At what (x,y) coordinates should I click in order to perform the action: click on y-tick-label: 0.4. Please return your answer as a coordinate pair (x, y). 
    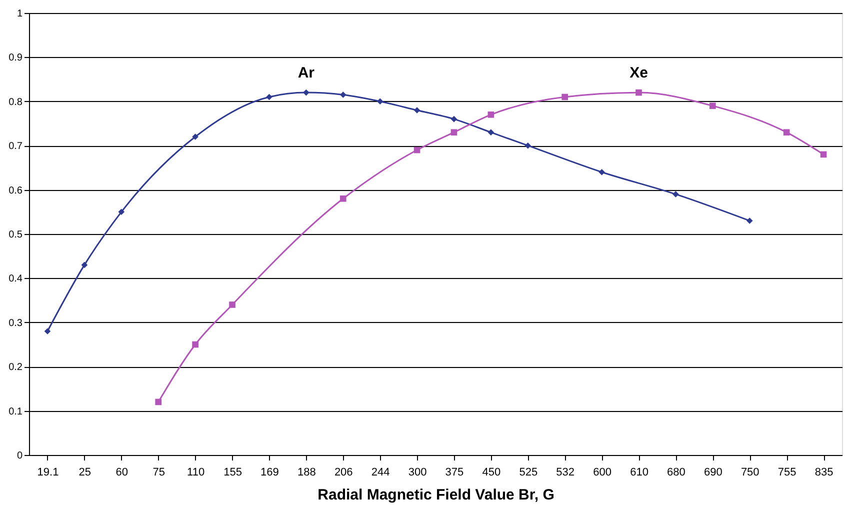
    Looking at the image, I should click on (15, 279).